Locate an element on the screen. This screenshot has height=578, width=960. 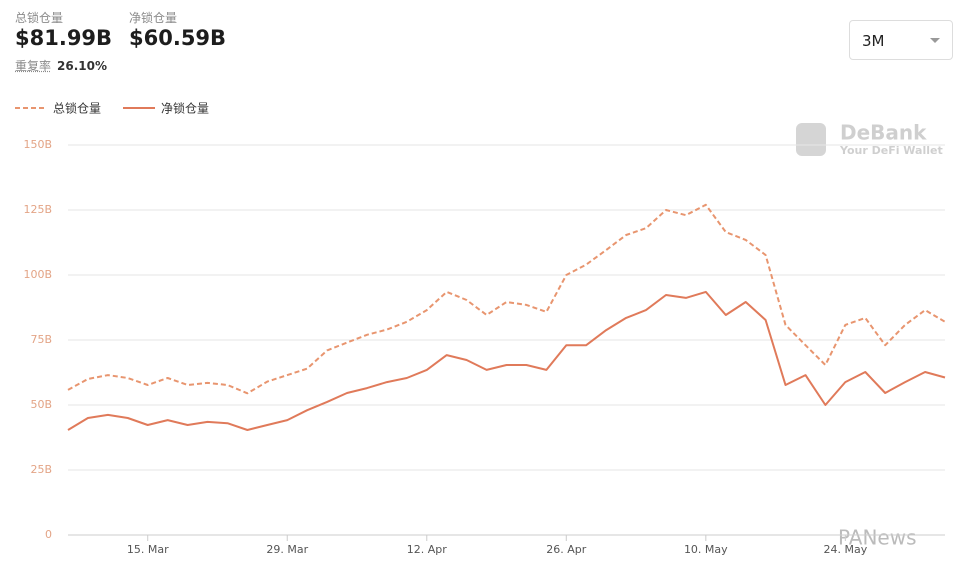
x-tick-label: 26. Apr is located at coordinates (566, 549).